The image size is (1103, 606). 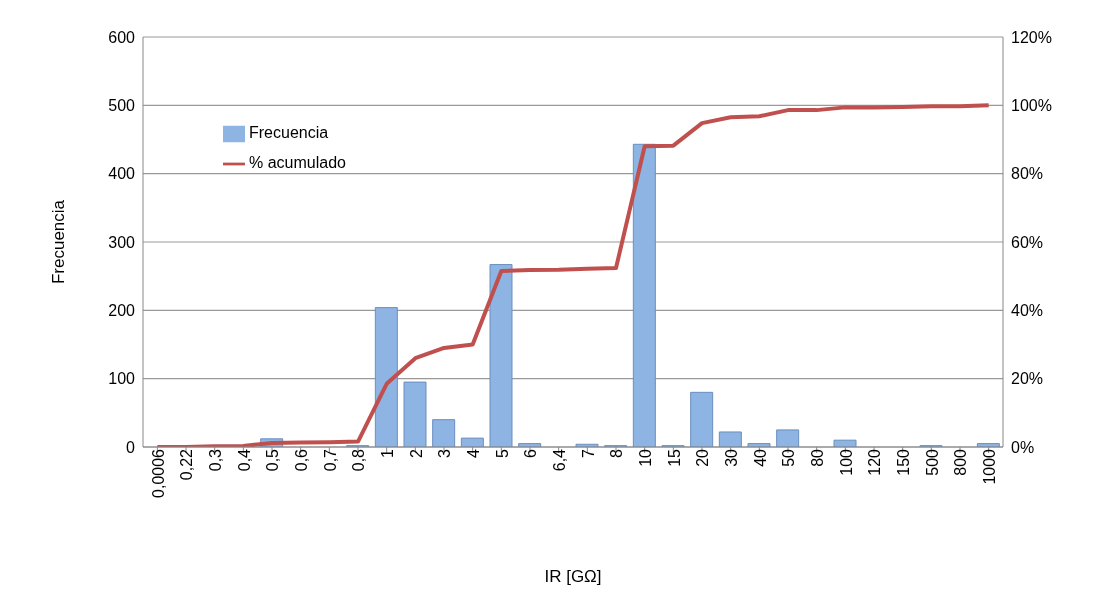 I want to click on y-axis-title: Frecuencia, so click(x=59, y=242).